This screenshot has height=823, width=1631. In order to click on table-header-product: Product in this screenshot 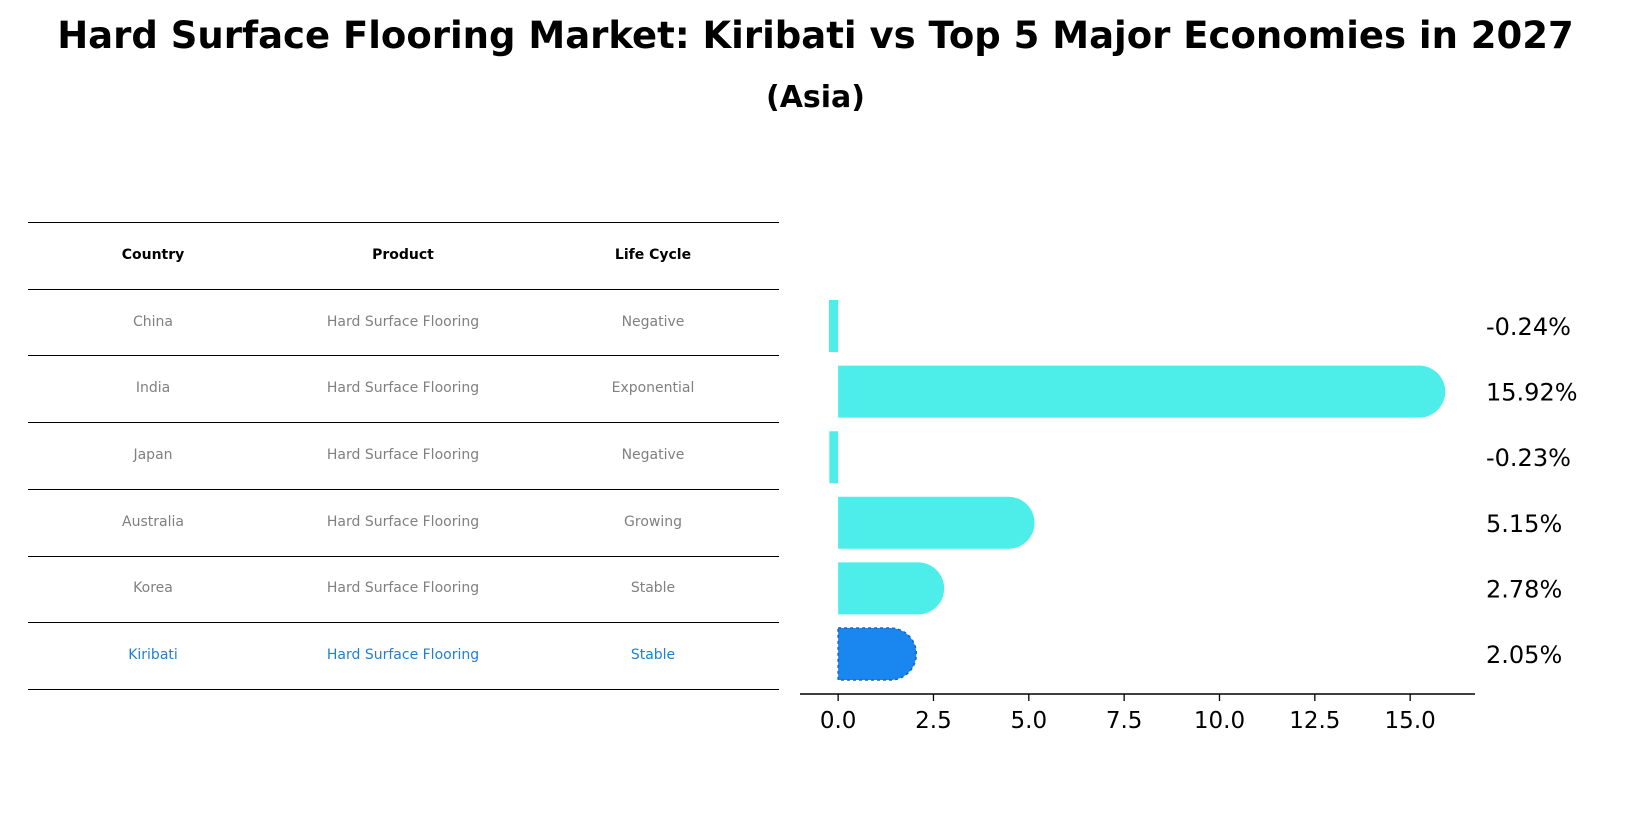, I will do `click(403, 255)`.